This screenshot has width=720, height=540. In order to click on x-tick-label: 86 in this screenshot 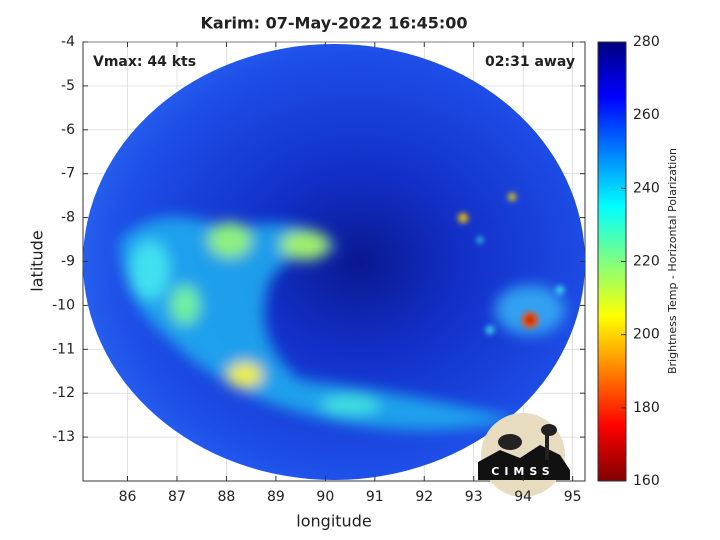, I will do `click(128, 497)`.